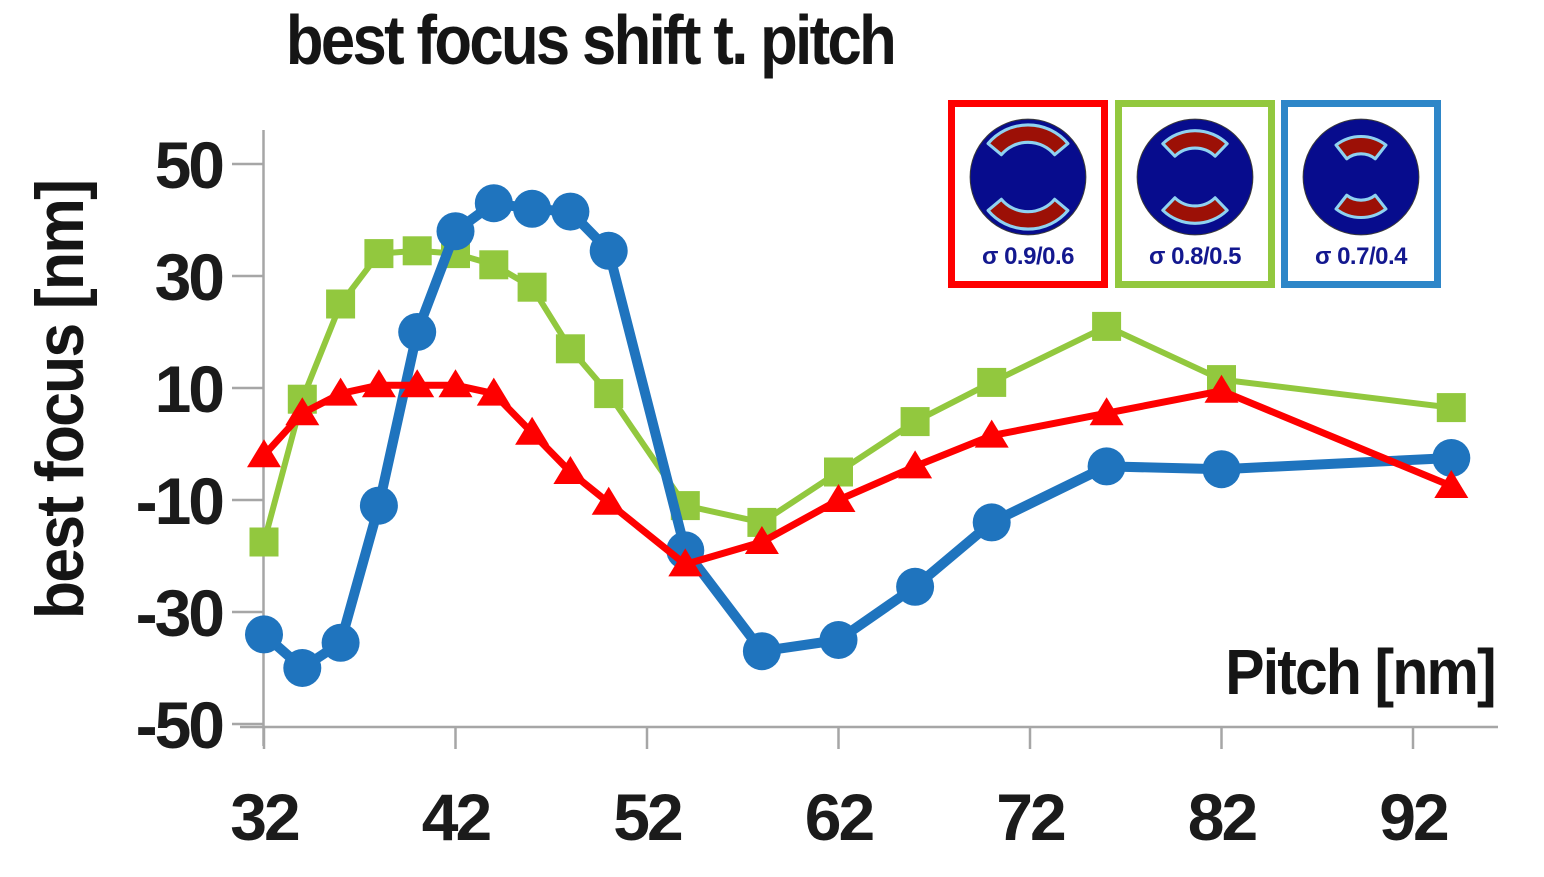 The width and height of the screenshot is (1544, 877). I want to click on svg-text: -10, so click(179, 501).